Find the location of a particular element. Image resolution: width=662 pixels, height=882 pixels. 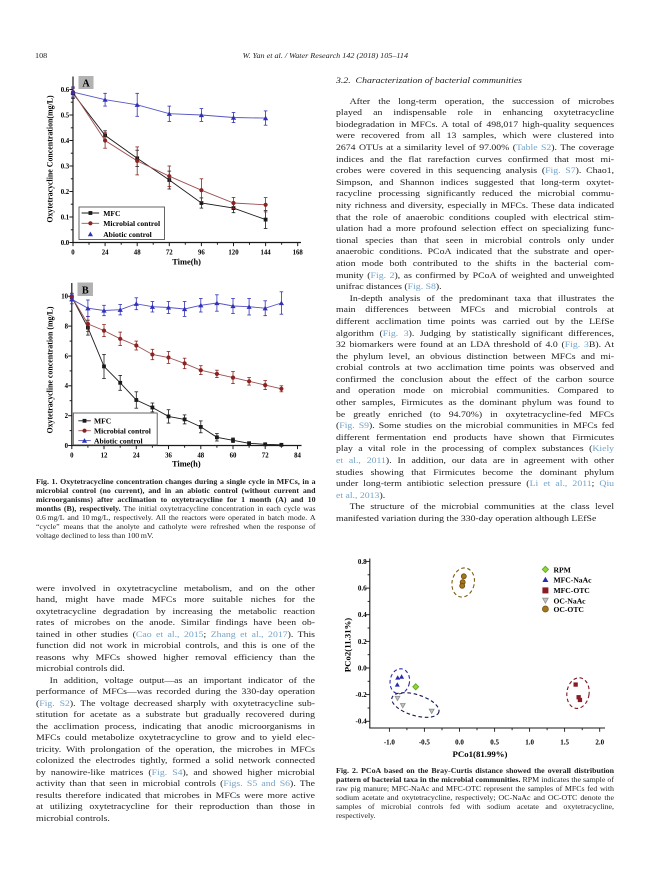

svg-text: 0.1 is located at coordinates (65, 217).